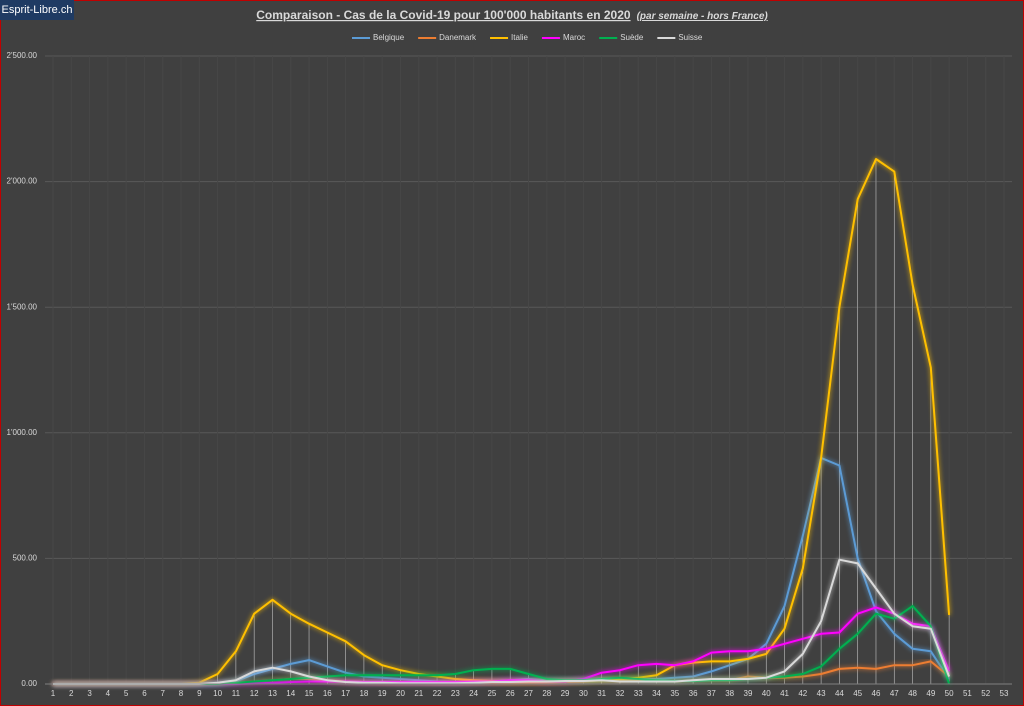  Describe the element at coordinates (327, 693) in the screenshot. I see `x-tick-label: 16` at that location.